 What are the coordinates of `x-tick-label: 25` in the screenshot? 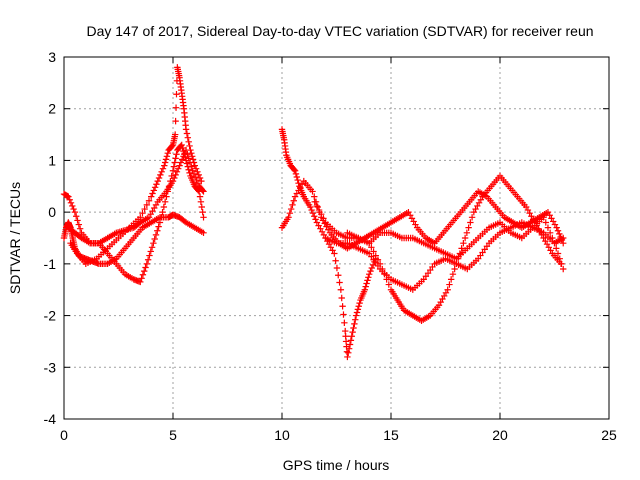 It's located at (609, 435).